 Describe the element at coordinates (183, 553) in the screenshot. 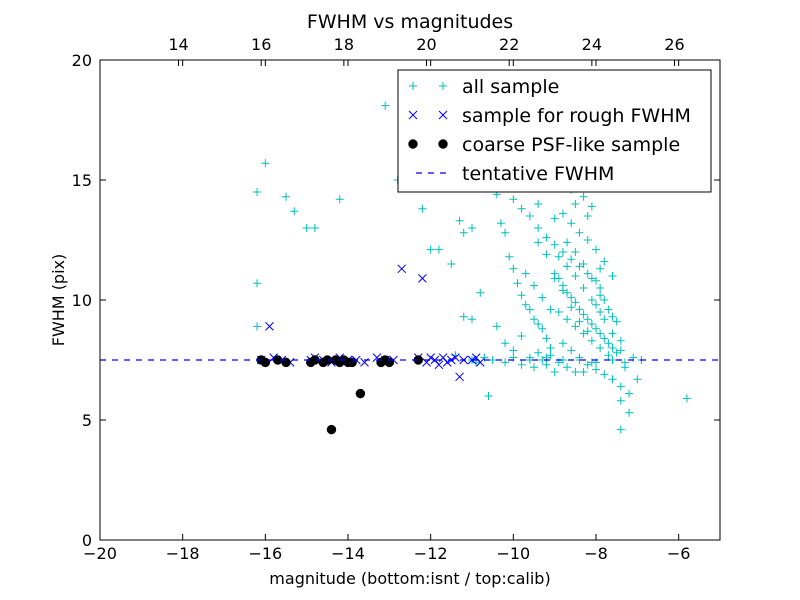

I see `x-tick-label: −18` at that location.